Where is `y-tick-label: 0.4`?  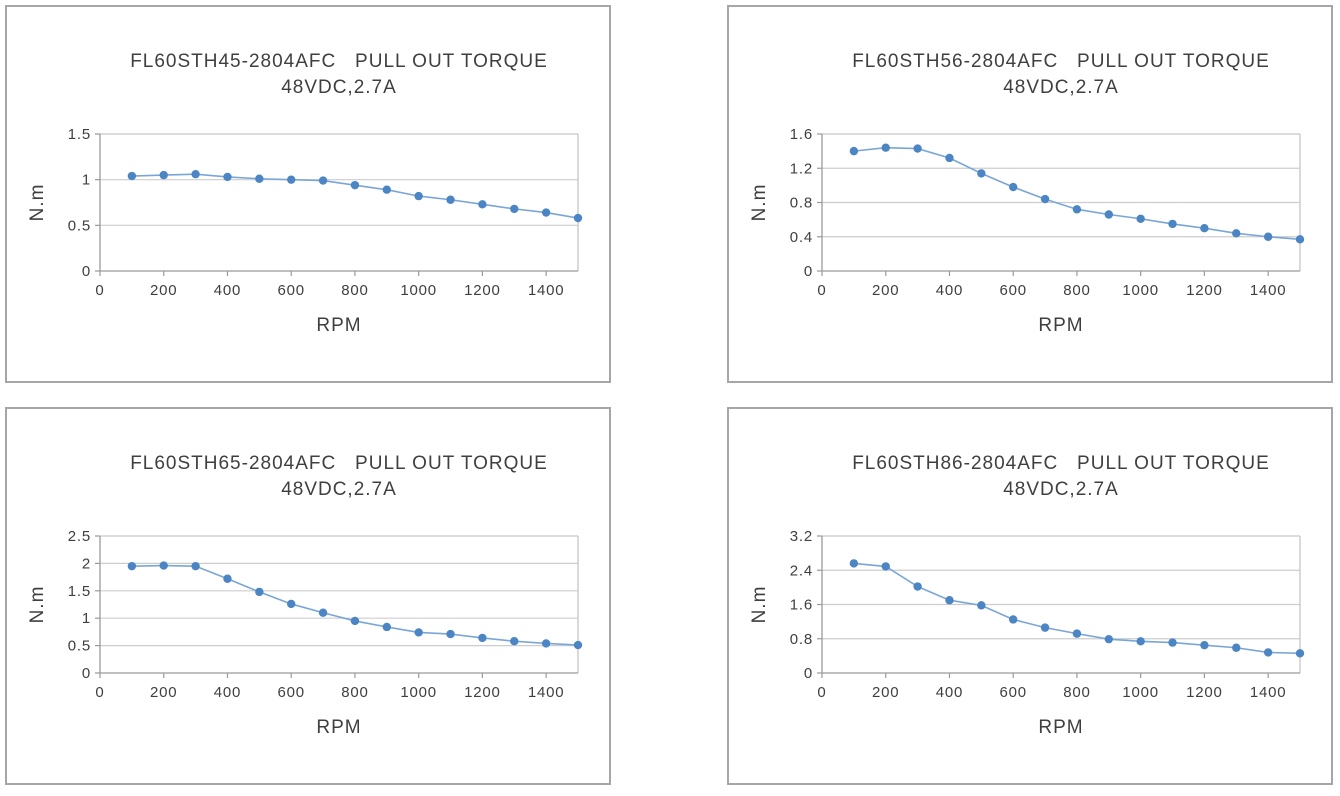 y-tick-label: 0.4 is located at coordinates (801, 237).